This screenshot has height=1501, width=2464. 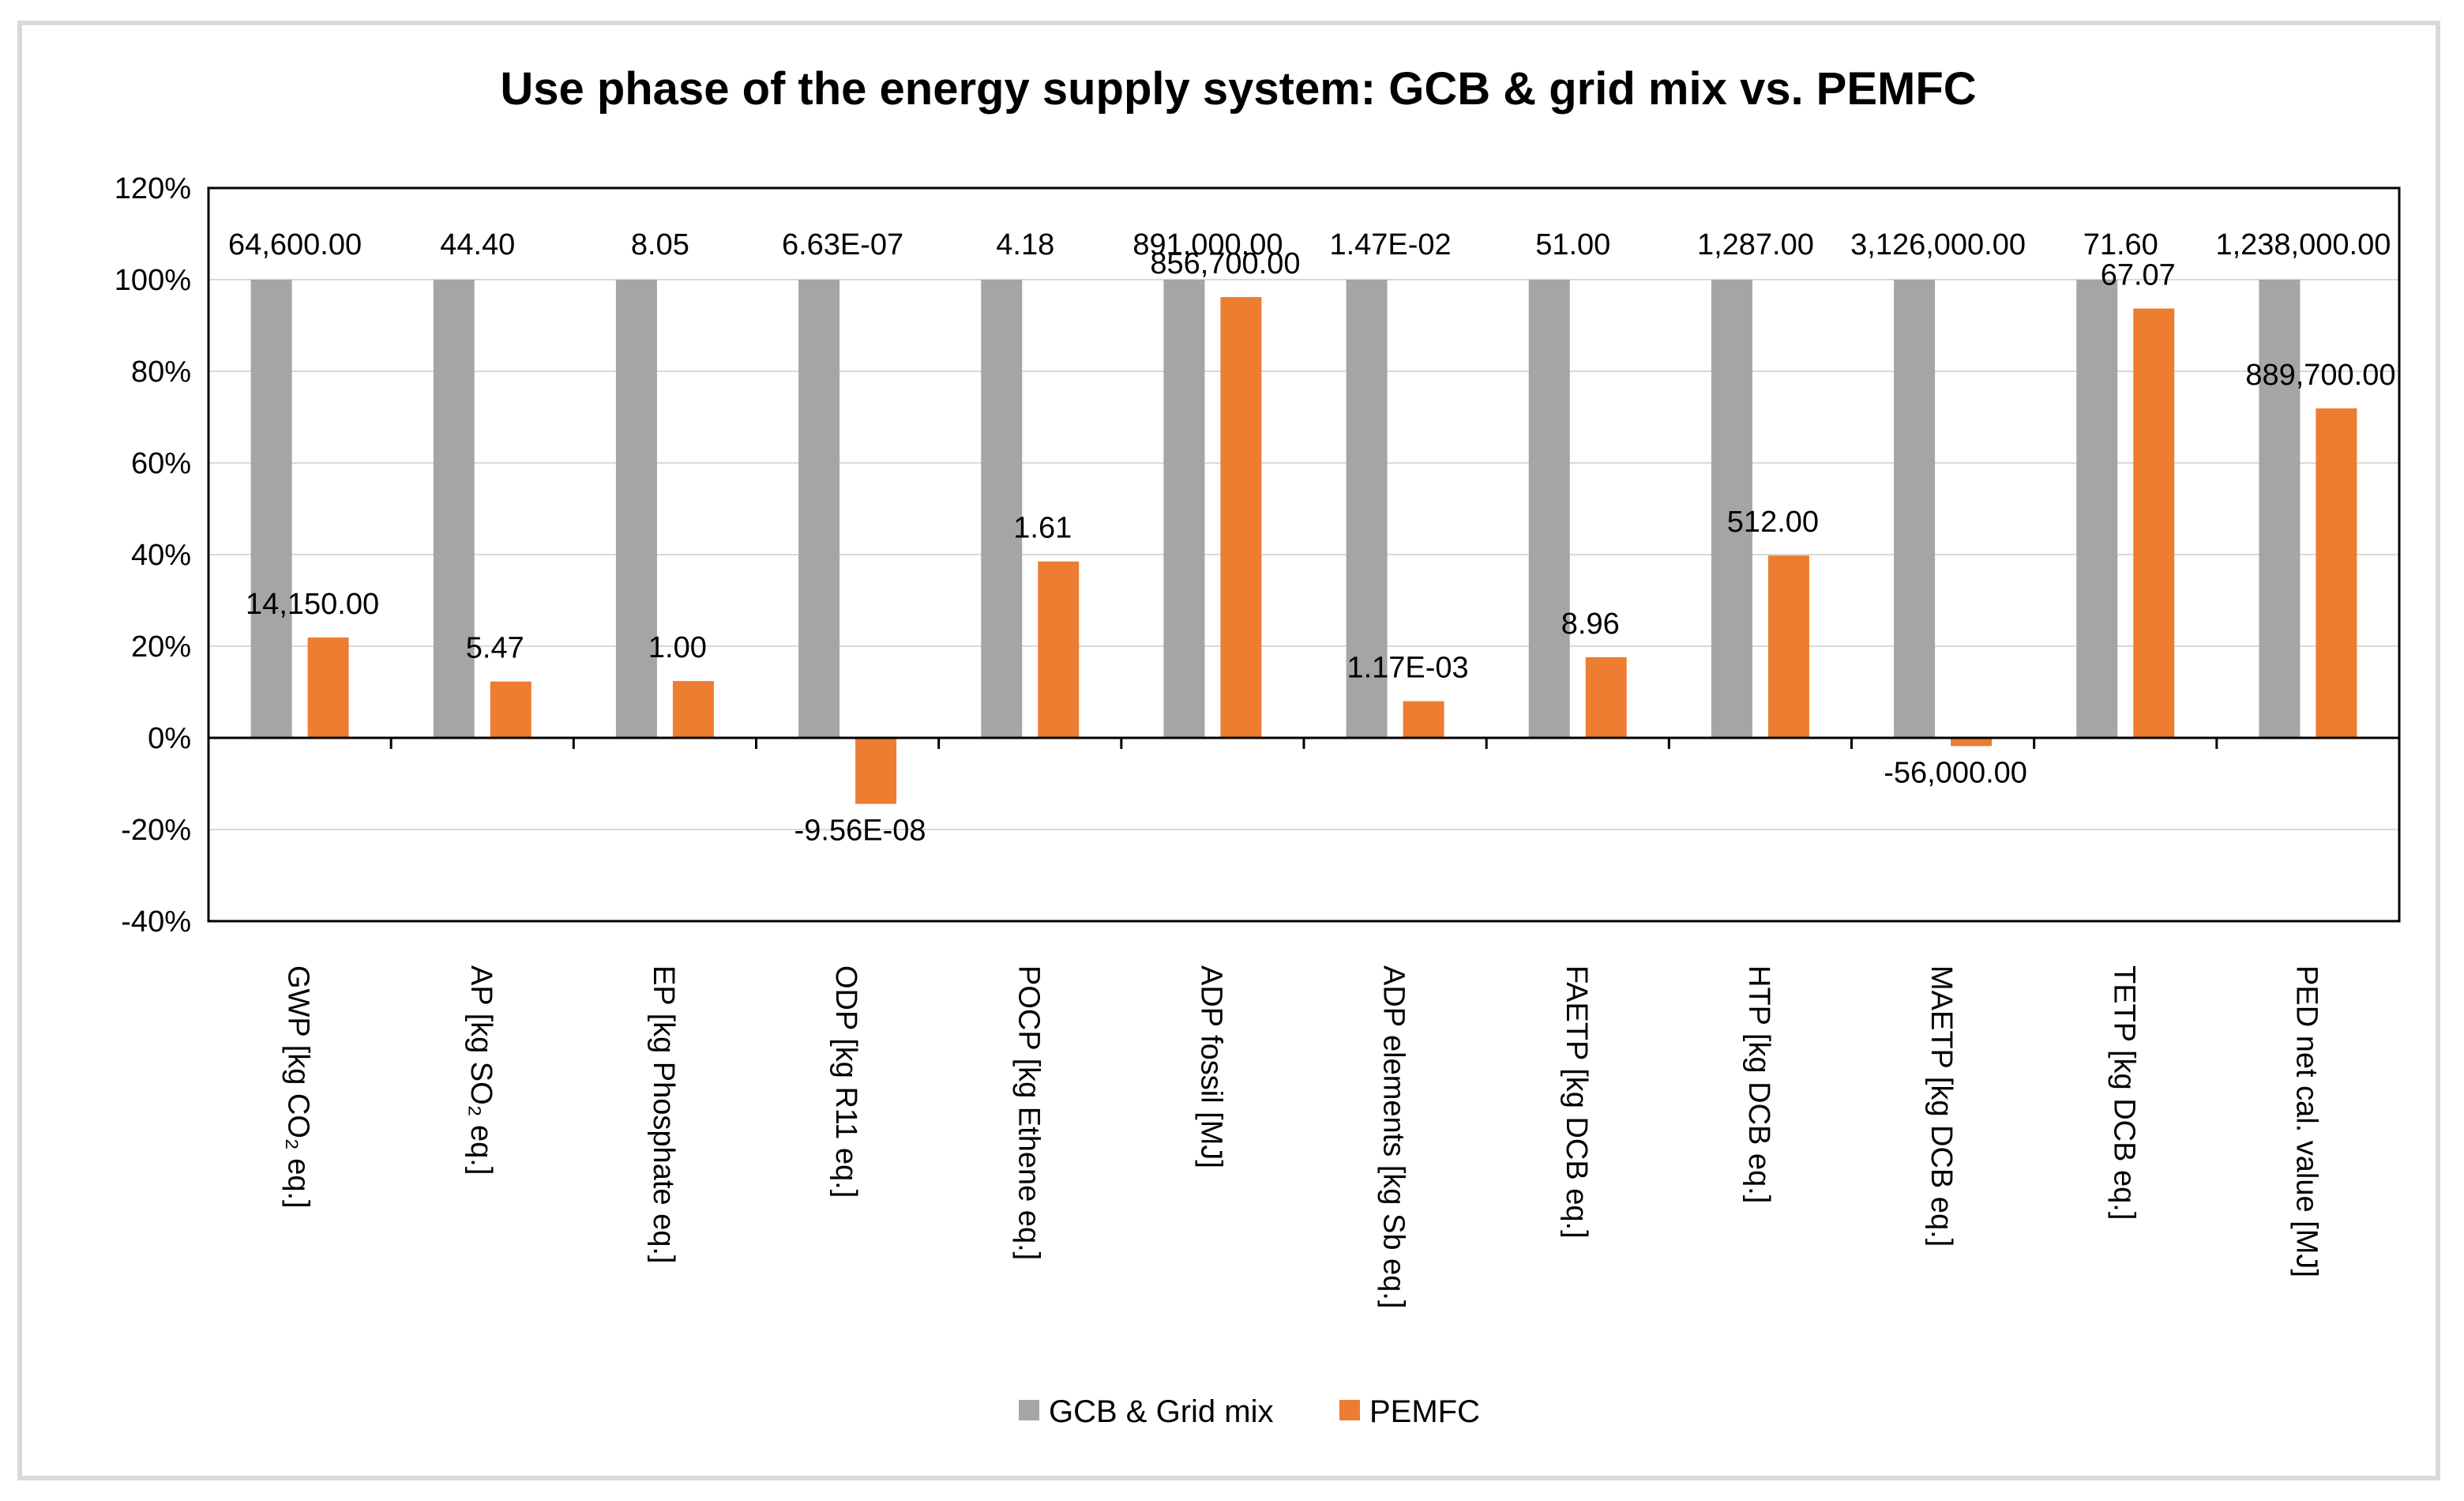 I want to click on category-label: PED net cal. value [MJ], so click(x=2306, y=1121).